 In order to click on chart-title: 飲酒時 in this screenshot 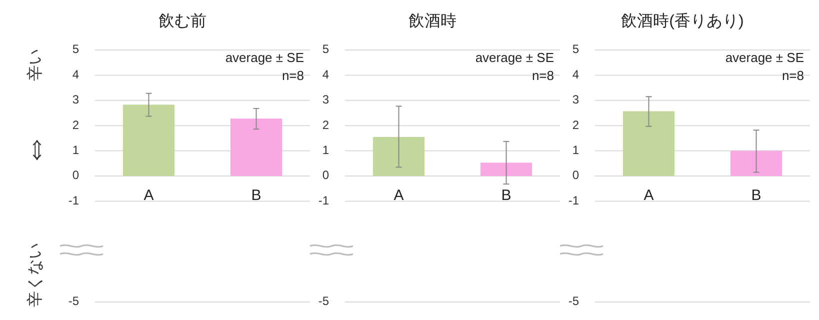, I will do `click(432, 21)`.